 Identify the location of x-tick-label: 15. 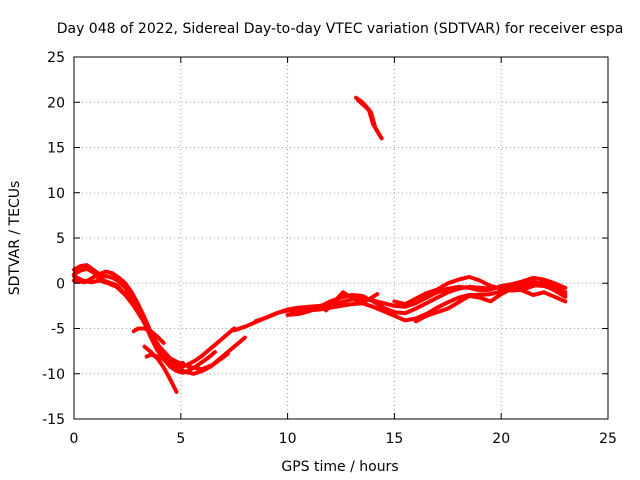
(394, 439).